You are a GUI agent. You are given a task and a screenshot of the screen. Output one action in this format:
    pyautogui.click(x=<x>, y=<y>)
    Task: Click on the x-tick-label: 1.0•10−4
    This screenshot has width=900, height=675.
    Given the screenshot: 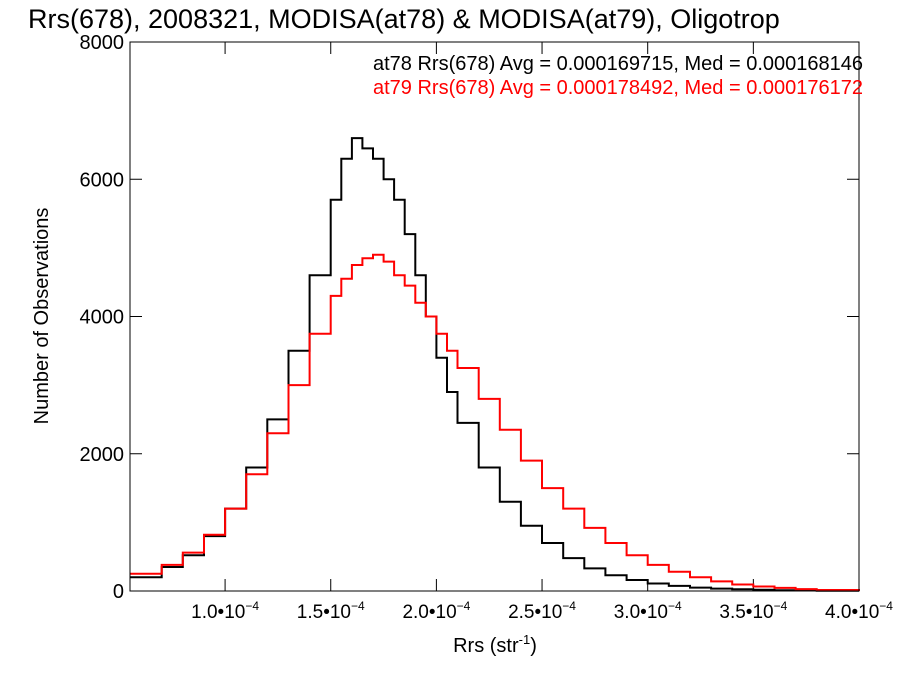 What is the action you would take?
    pyautogui.click(x=225, y=611)
    